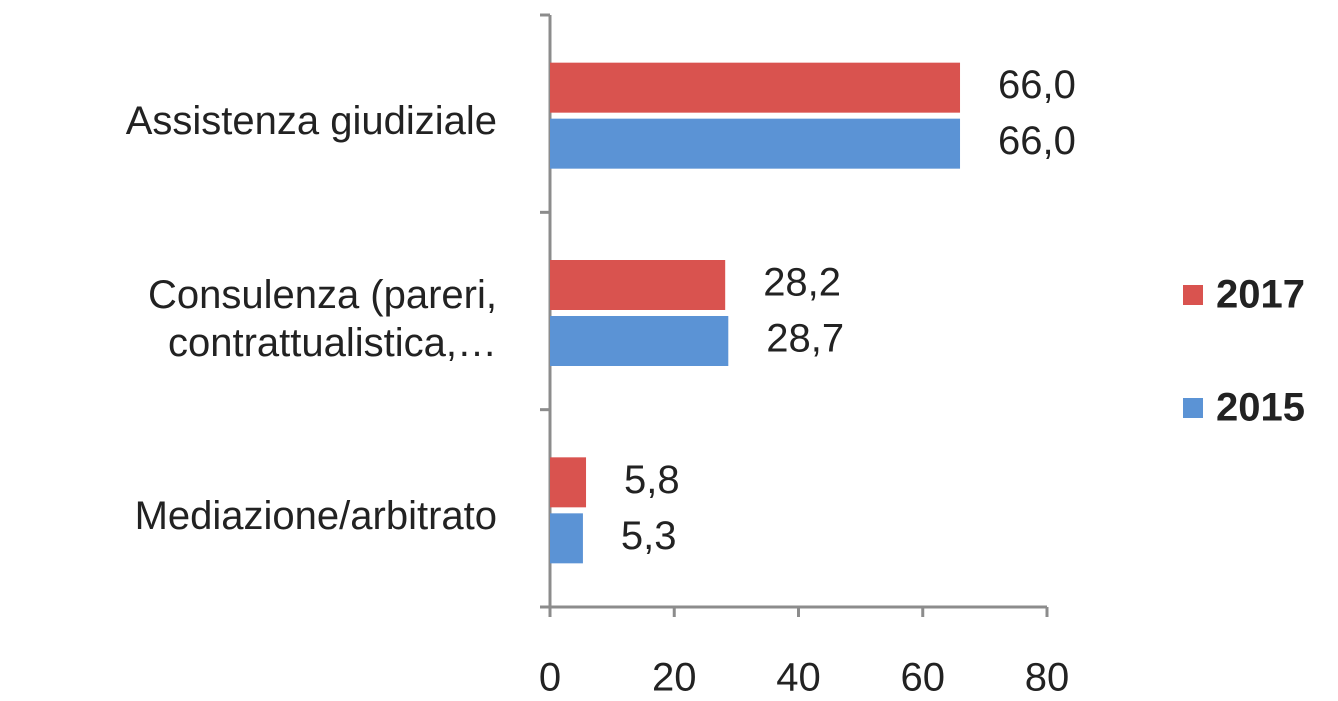  What do you see at coordinates (802, 283) in the screenshot?
I see `value-label: 28,2` at bounding box center [802, 283].